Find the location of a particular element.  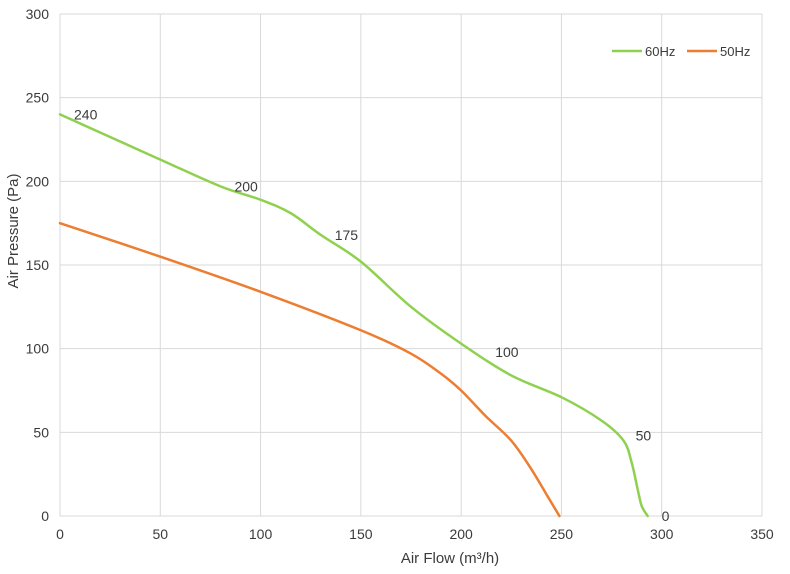

y-tick-label: 0 is located at coordinates (45, 516).